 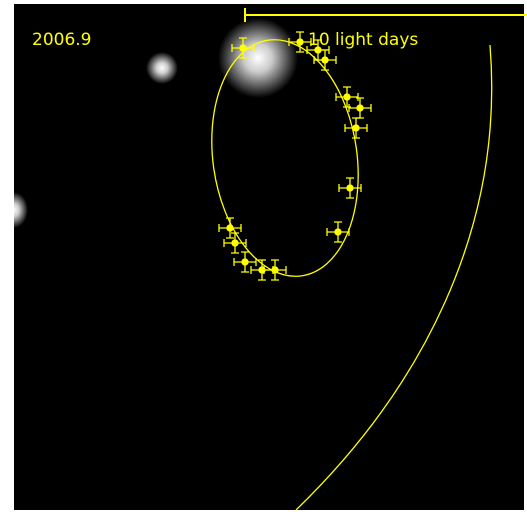 I want to click on orbit-ellipse, so click(x=285, y=158).